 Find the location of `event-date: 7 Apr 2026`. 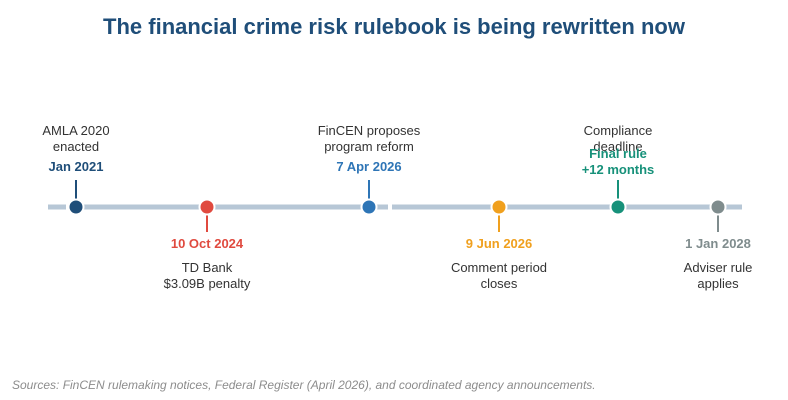

event-date: 7 Apr 2026 is located at coordinates (369, 166).